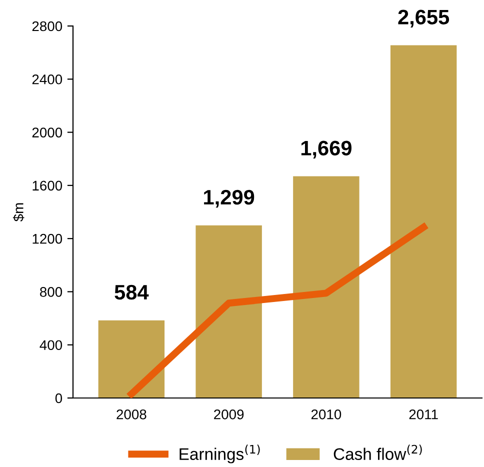 Image resolution: width=484 pixels, height=467 pixels. What do you see at coordinates (18, 212) in the screenshot?
I see `y-axis-title: $m` at bounding box center [18, 212].